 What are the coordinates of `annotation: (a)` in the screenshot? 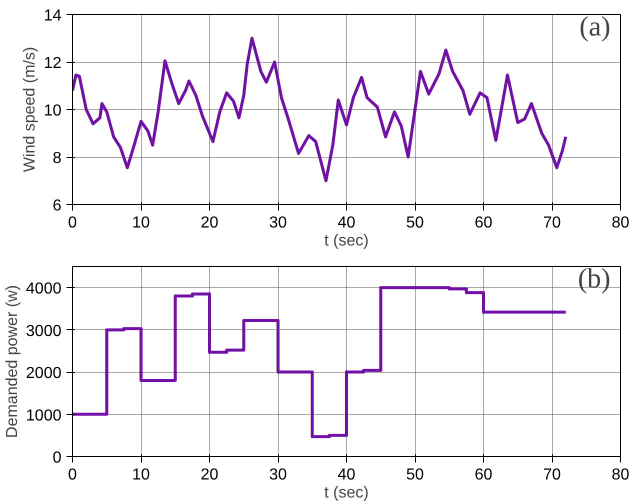 It's located at (594, 27).